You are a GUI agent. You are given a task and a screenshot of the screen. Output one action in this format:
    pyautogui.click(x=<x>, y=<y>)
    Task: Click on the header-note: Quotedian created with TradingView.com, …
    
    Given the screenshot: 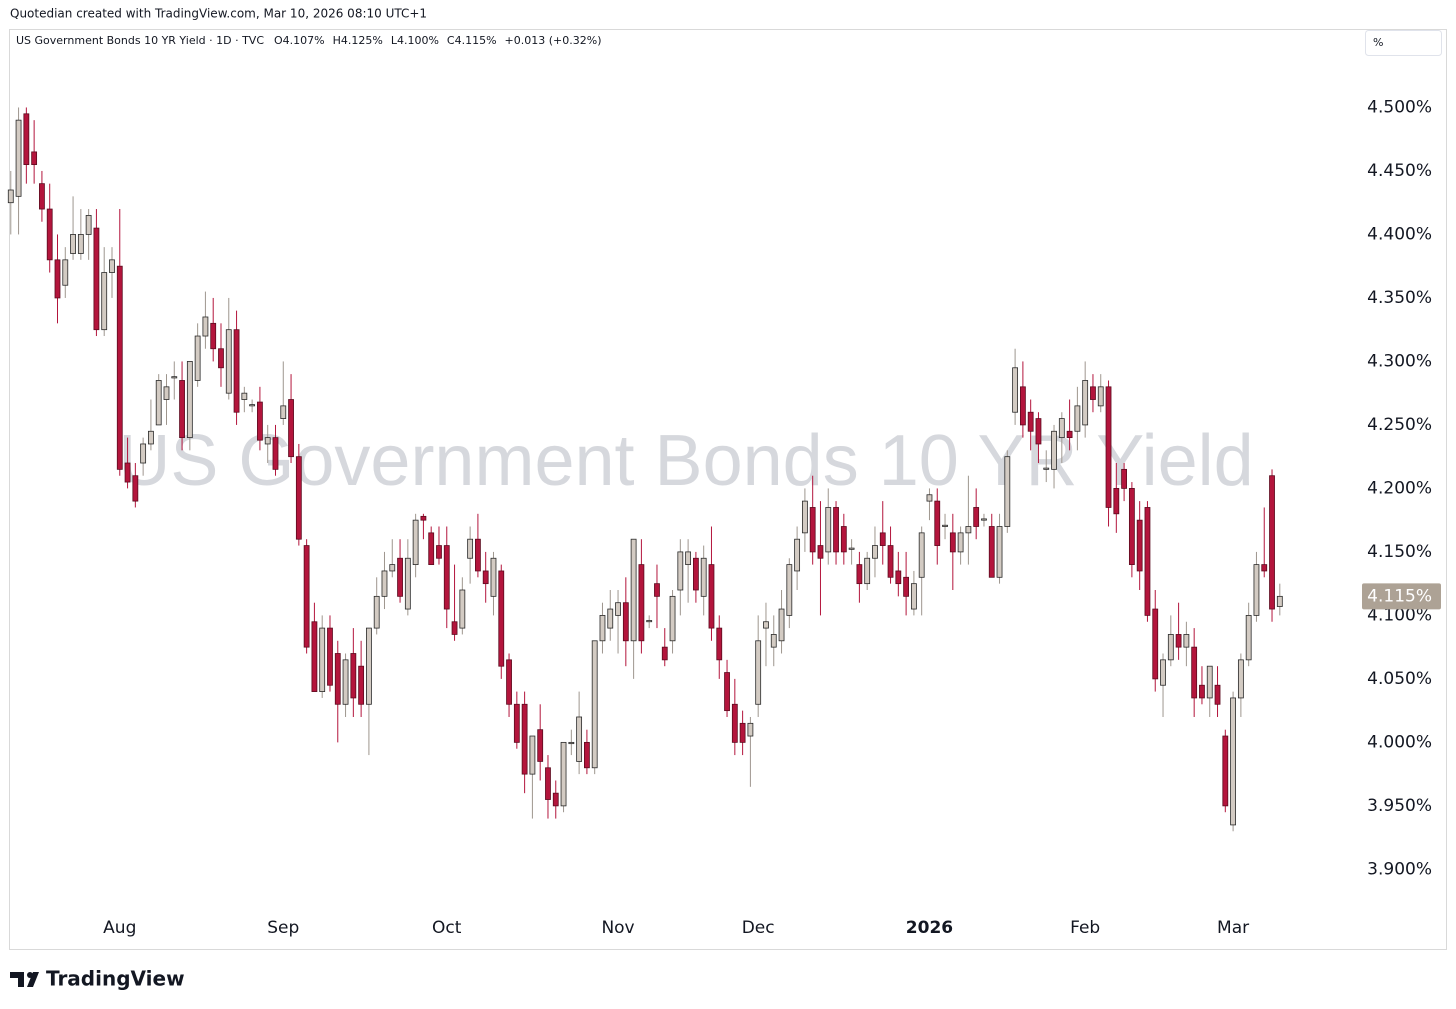 What is the action you would take?
    pyautogui.click(x=218, y=14)
    